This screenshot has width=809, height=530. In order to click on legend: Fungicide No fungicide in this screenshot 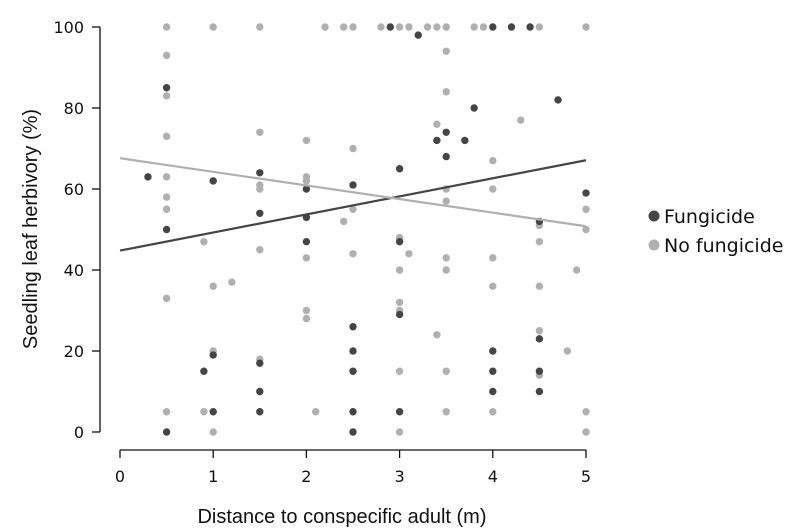, I will do `click(715, 231)`.